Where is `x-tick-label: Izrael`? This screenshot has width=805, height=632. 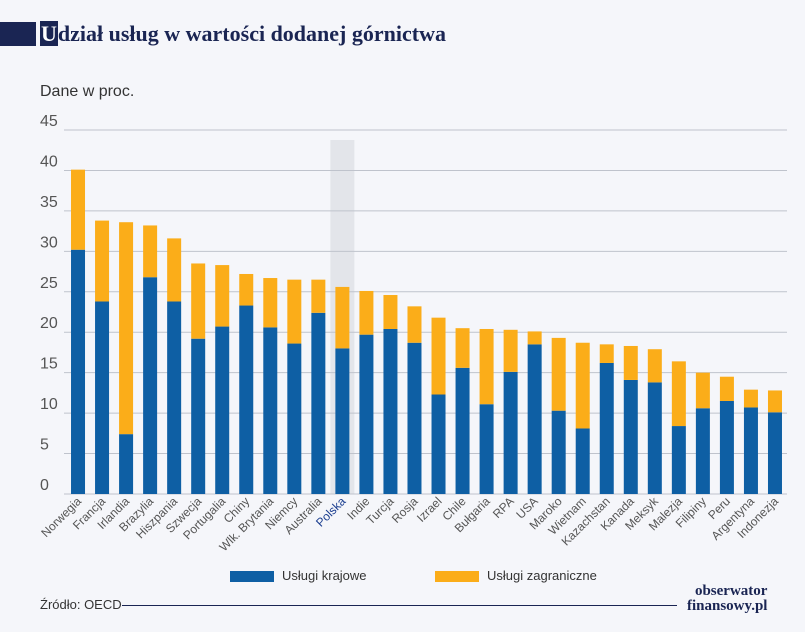 x-tick-label: Izrael is located at coordinates (429, 509).